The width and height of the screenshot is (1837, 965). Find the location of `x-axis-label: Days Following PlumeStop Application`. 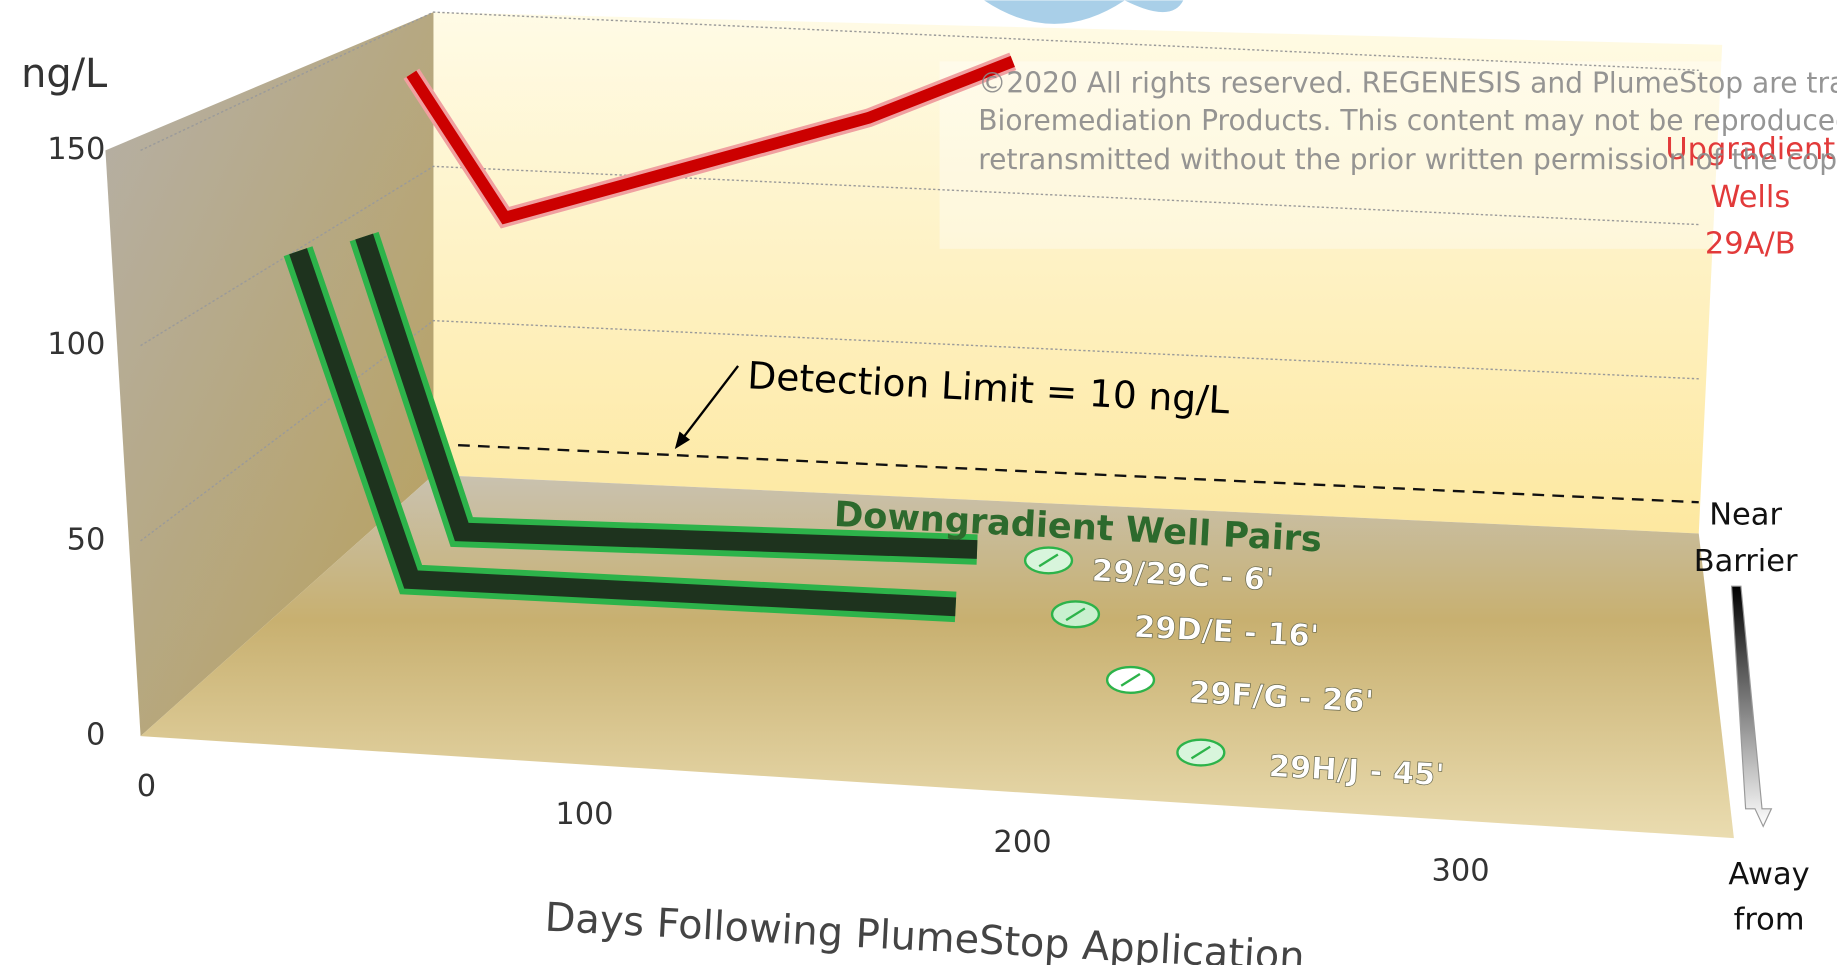

x-axis-label: Days Following PlumeStop Application is located at coordinates (925, 930).